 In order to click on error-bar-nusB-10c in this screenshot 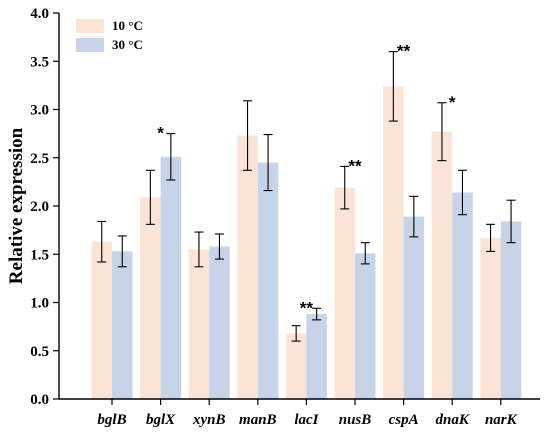, I will do `click(345, 187)`.